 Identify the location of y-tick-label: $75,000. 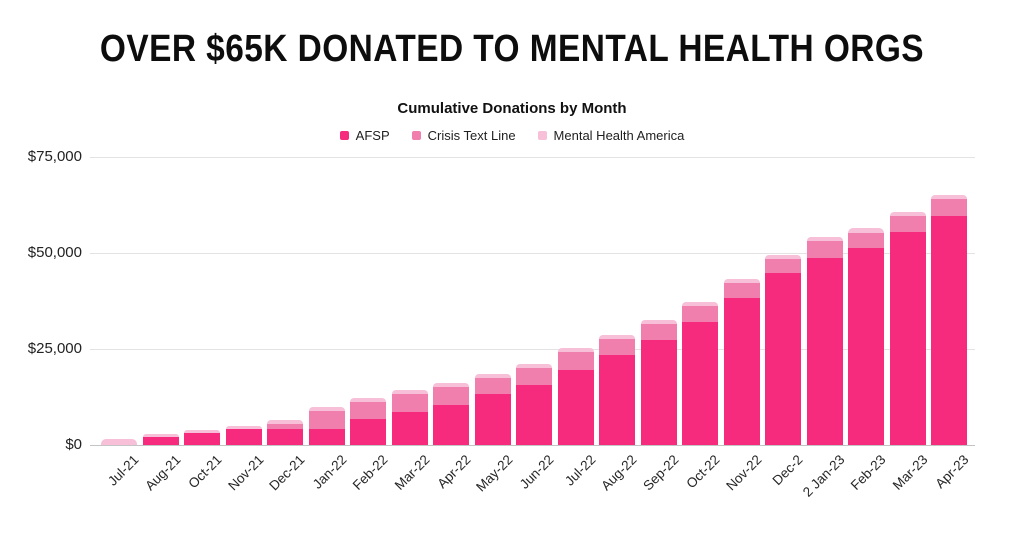
(54, 156).